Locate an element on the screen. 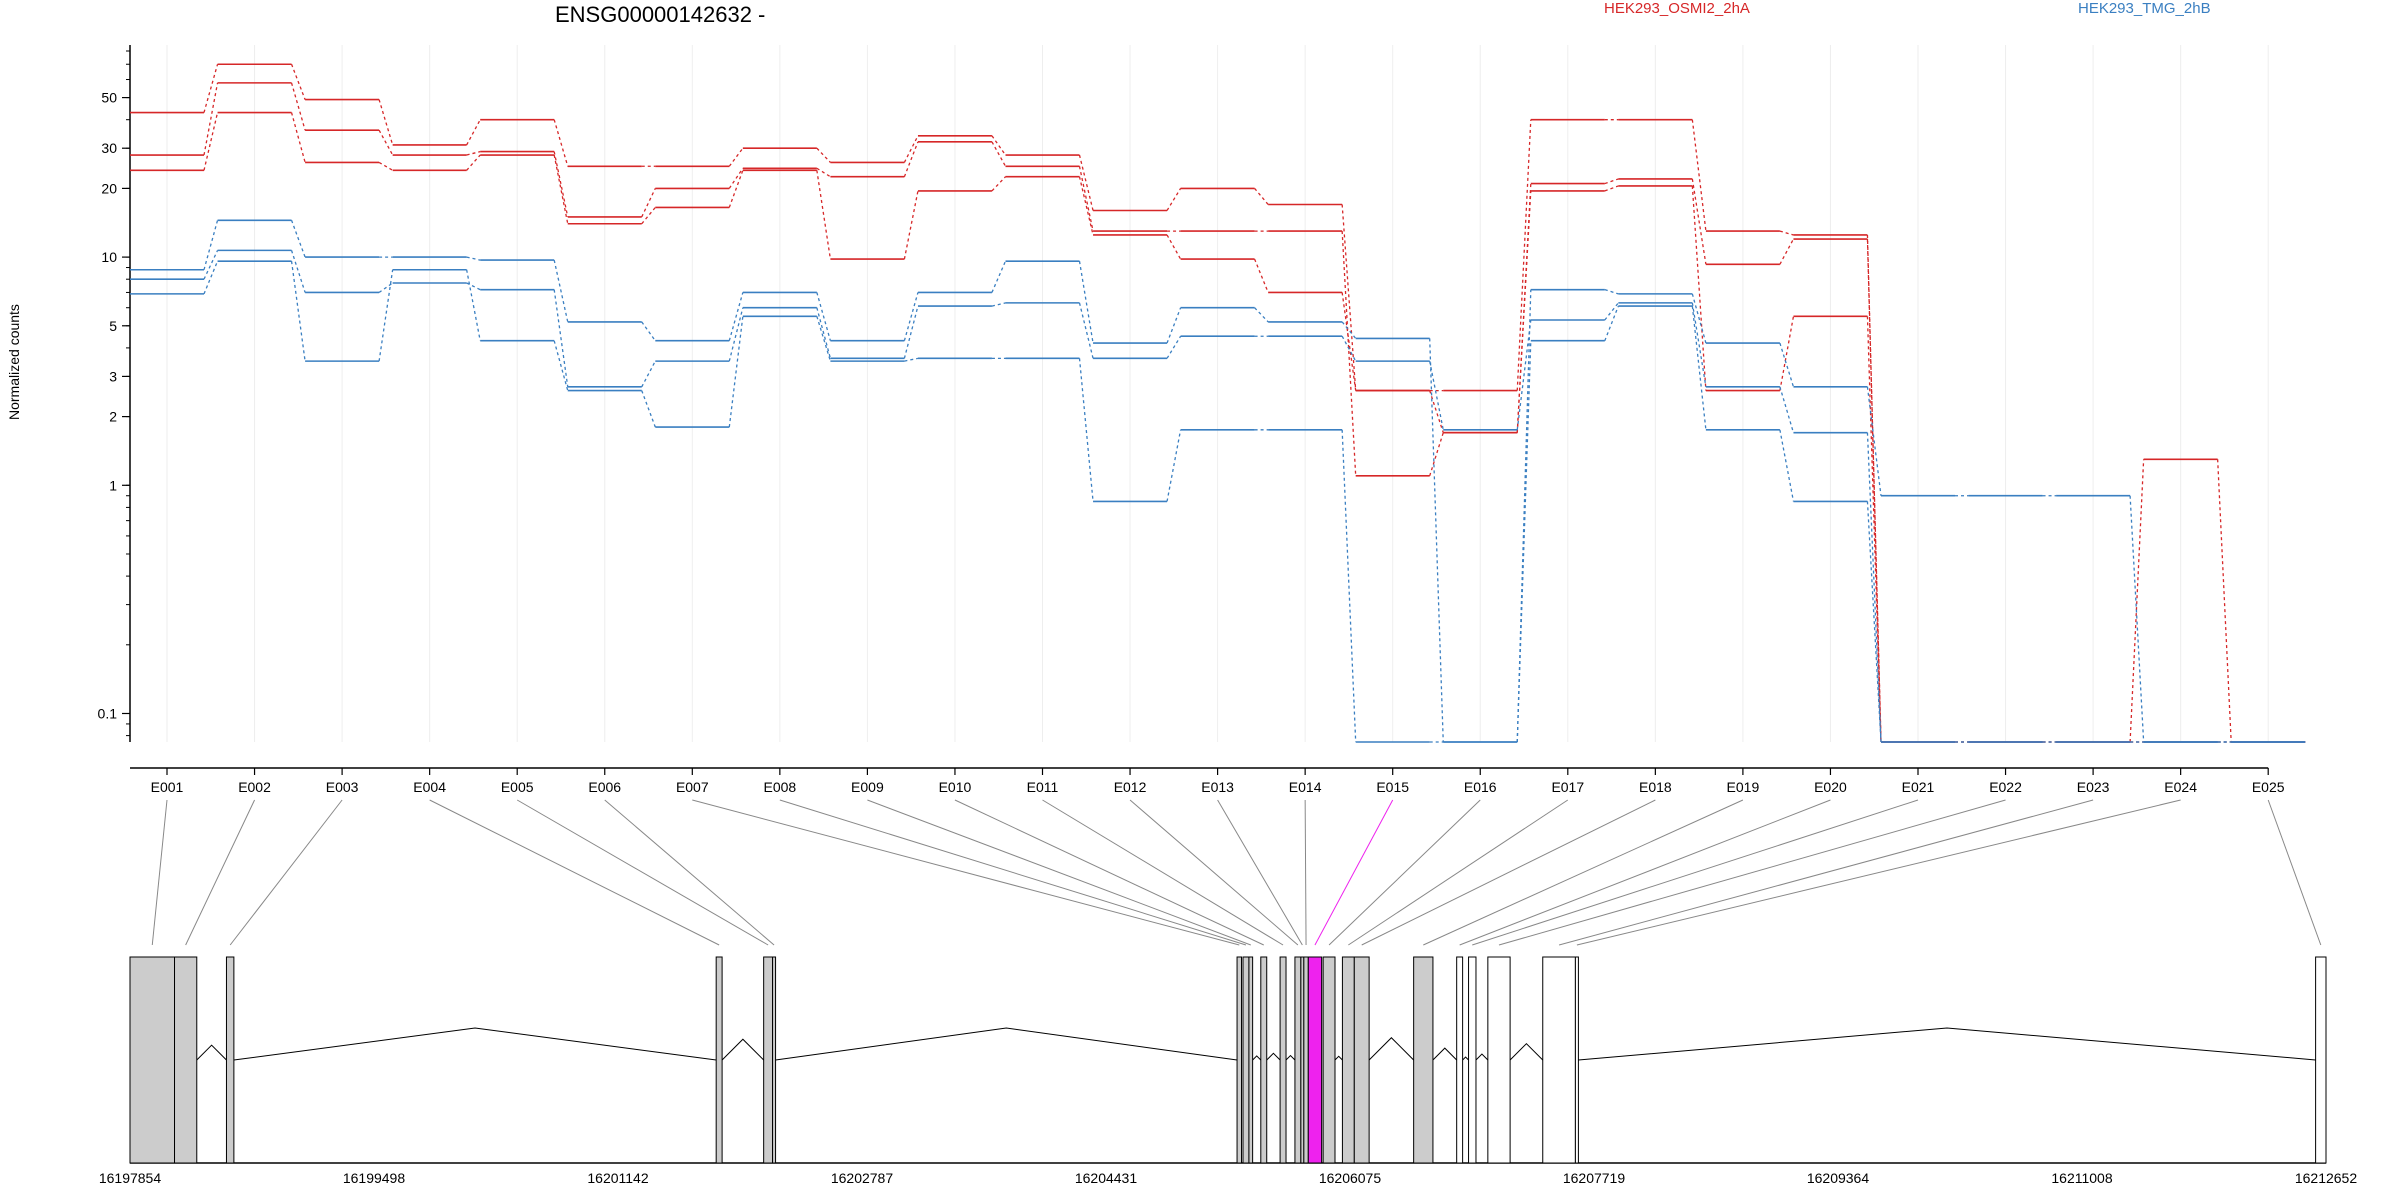 The image size is (2400, 1200). connector-e007 is located at coordinates (966, 872).